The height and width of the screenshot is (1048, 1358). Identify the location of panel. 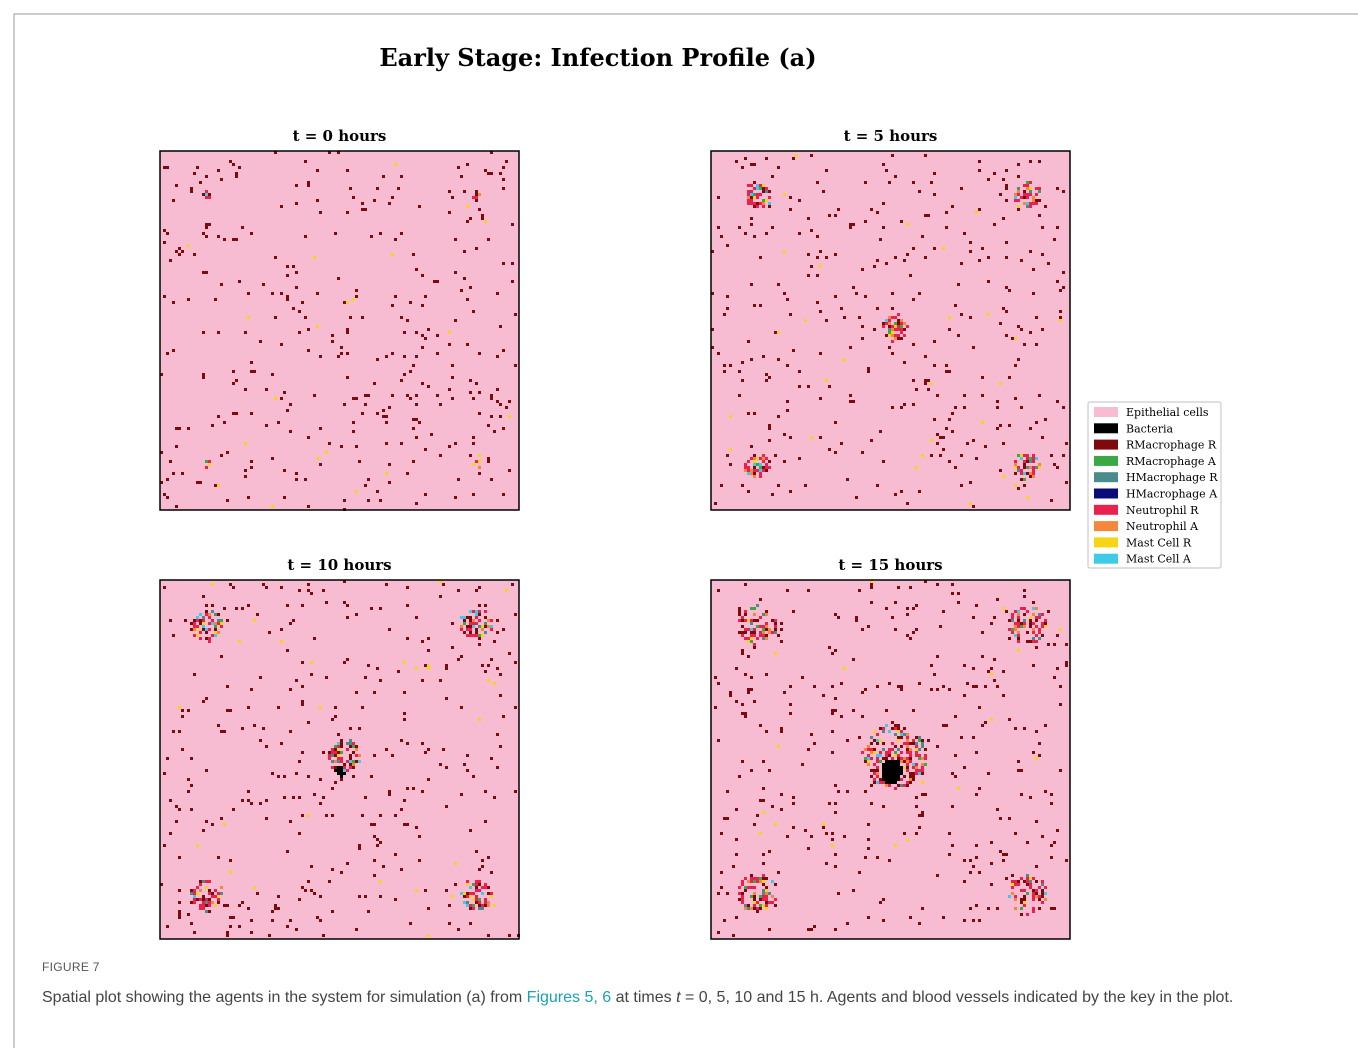
(890, 330).